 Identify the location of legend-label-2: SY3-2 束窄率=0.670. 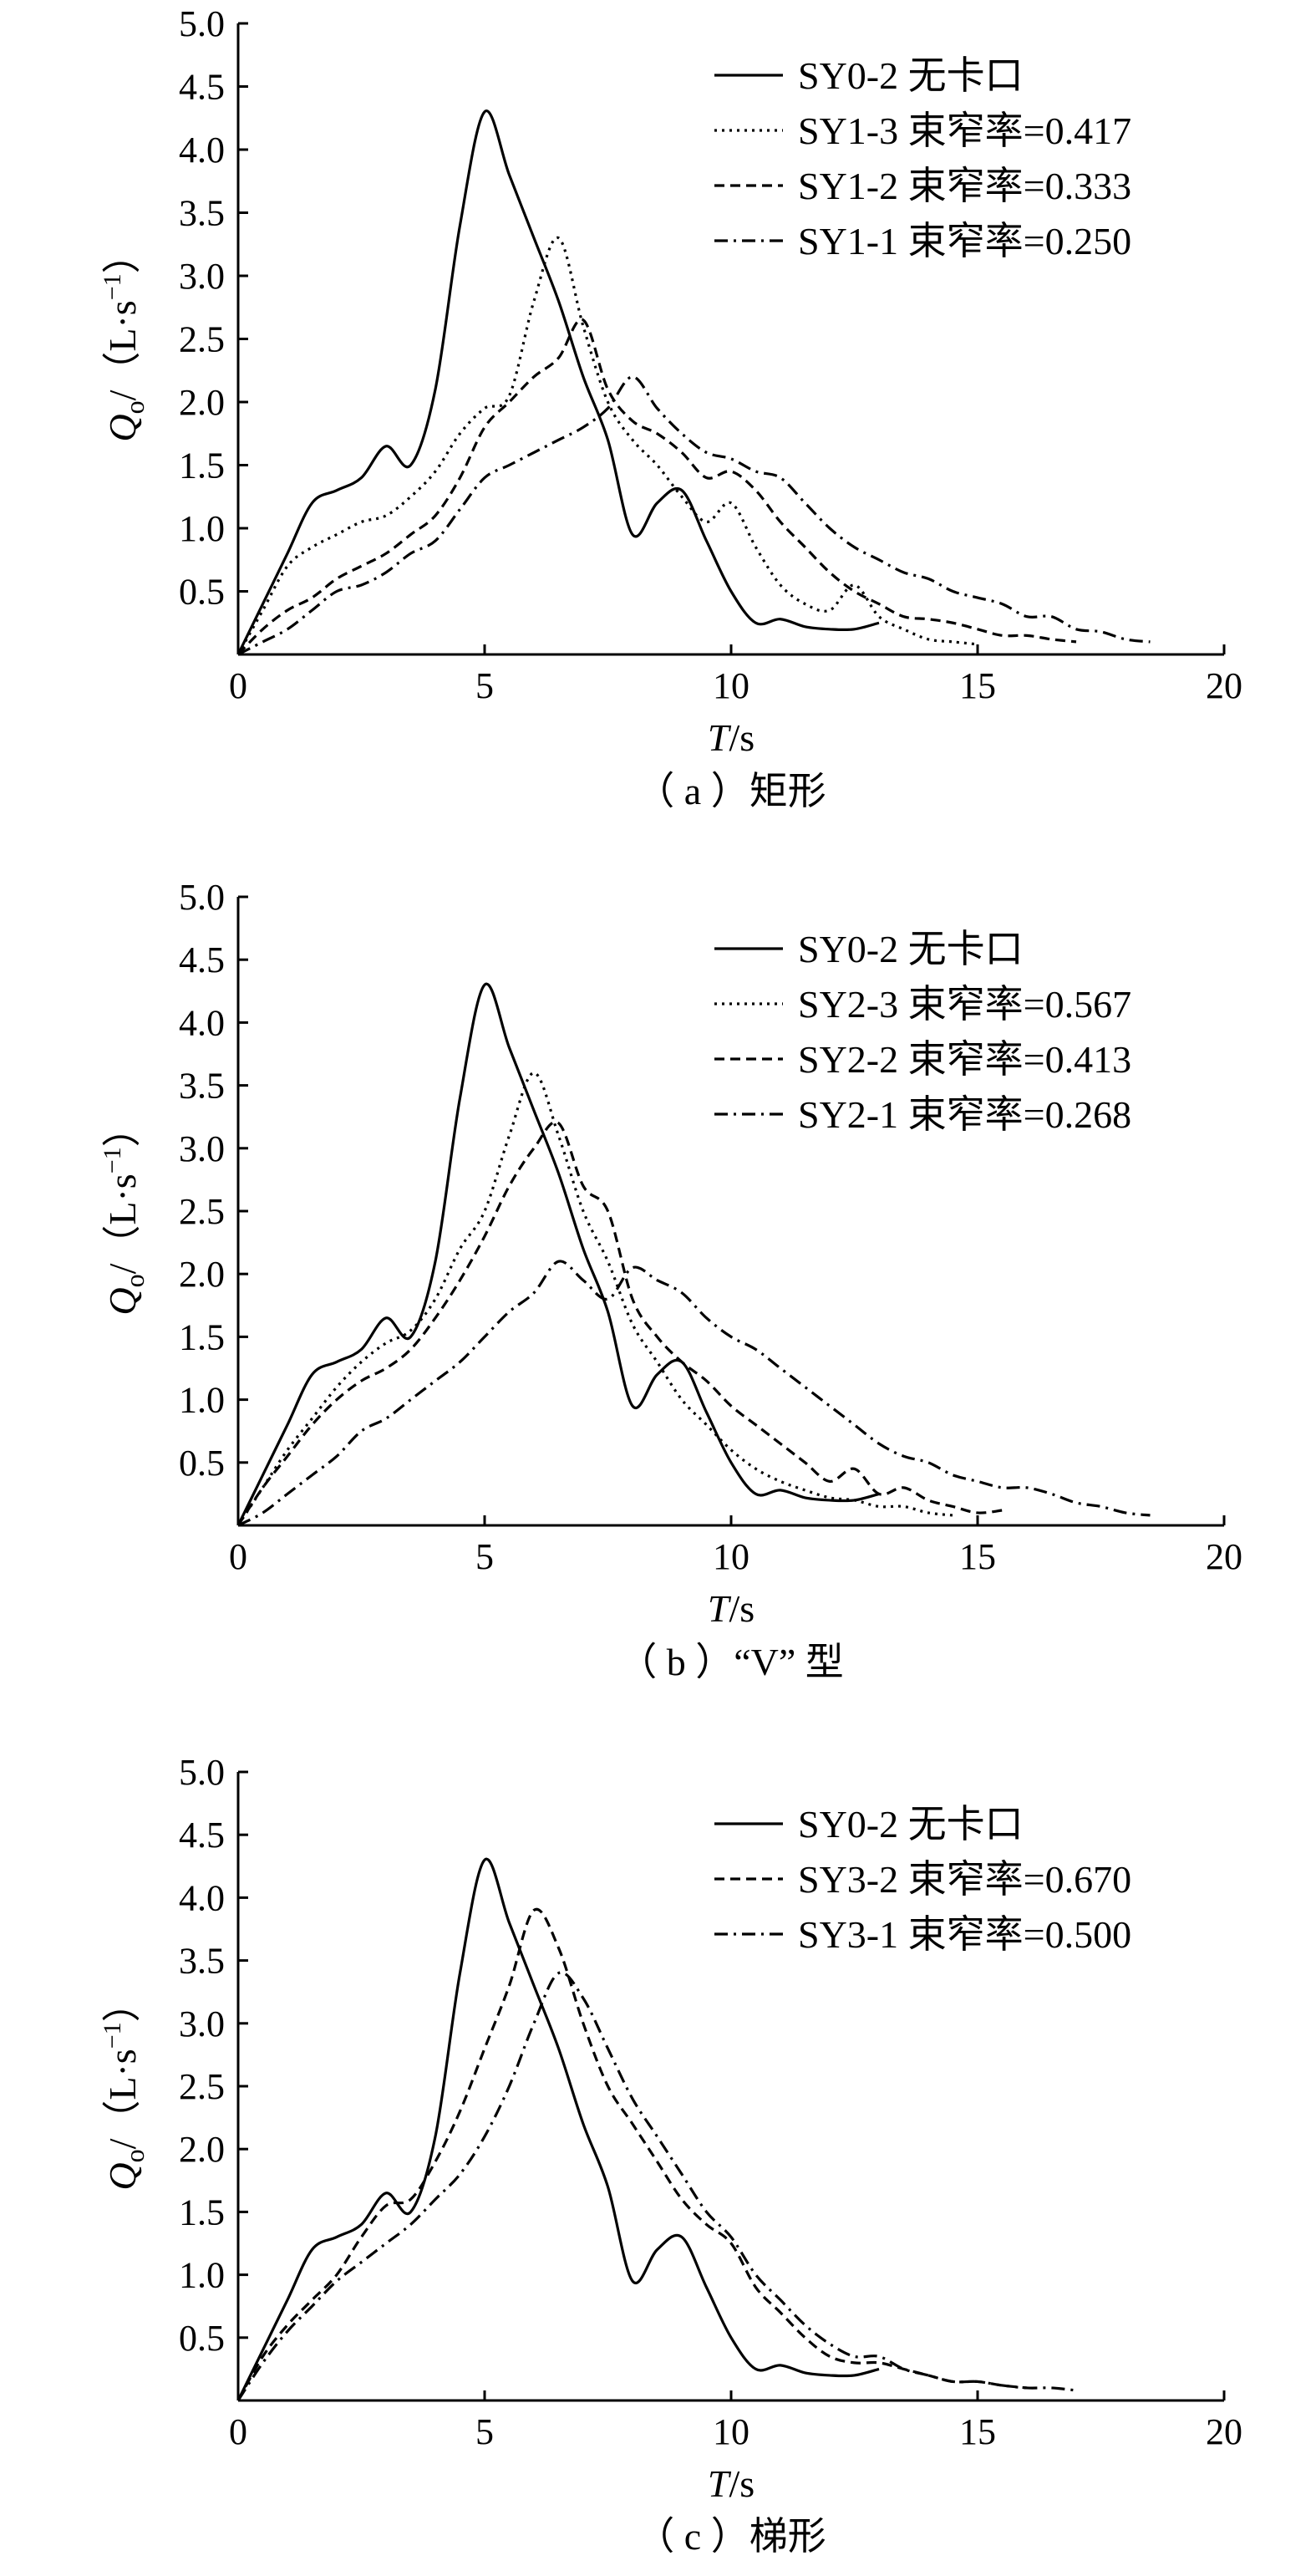
(965, 1879).